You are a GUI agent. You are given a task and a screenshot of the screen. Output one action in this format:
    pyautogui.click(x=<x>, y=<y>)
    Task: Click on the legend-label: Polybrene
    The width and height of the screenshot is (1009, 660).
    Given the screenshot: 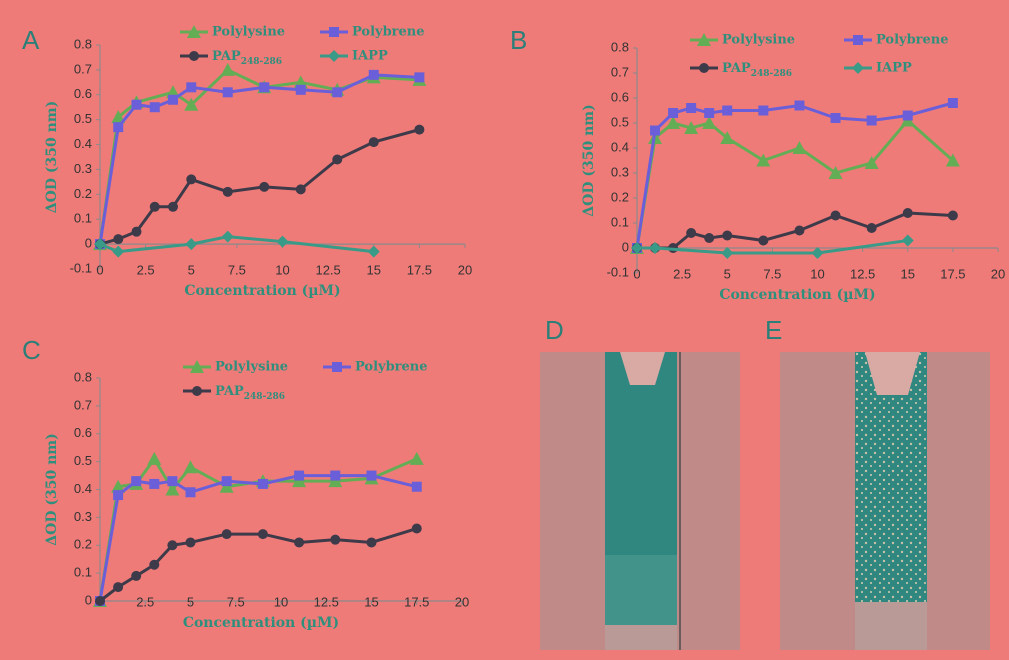 What is the action you would take?
    pyautogui.click(x=388, y=32)
    